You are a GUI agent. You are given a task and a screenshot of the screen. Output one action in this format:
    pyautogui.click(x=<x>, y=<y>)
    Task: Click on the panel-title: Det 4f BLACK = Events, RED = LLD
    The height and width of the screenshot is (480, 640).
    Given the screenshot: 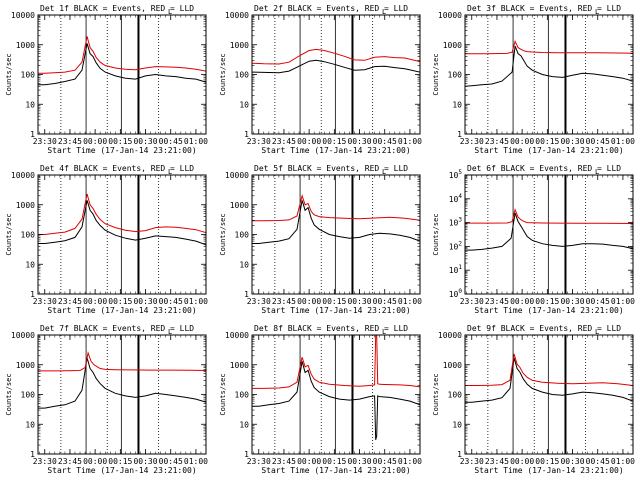 What is the action you would take?
    pyautogui.click(x=117, y=168)
    